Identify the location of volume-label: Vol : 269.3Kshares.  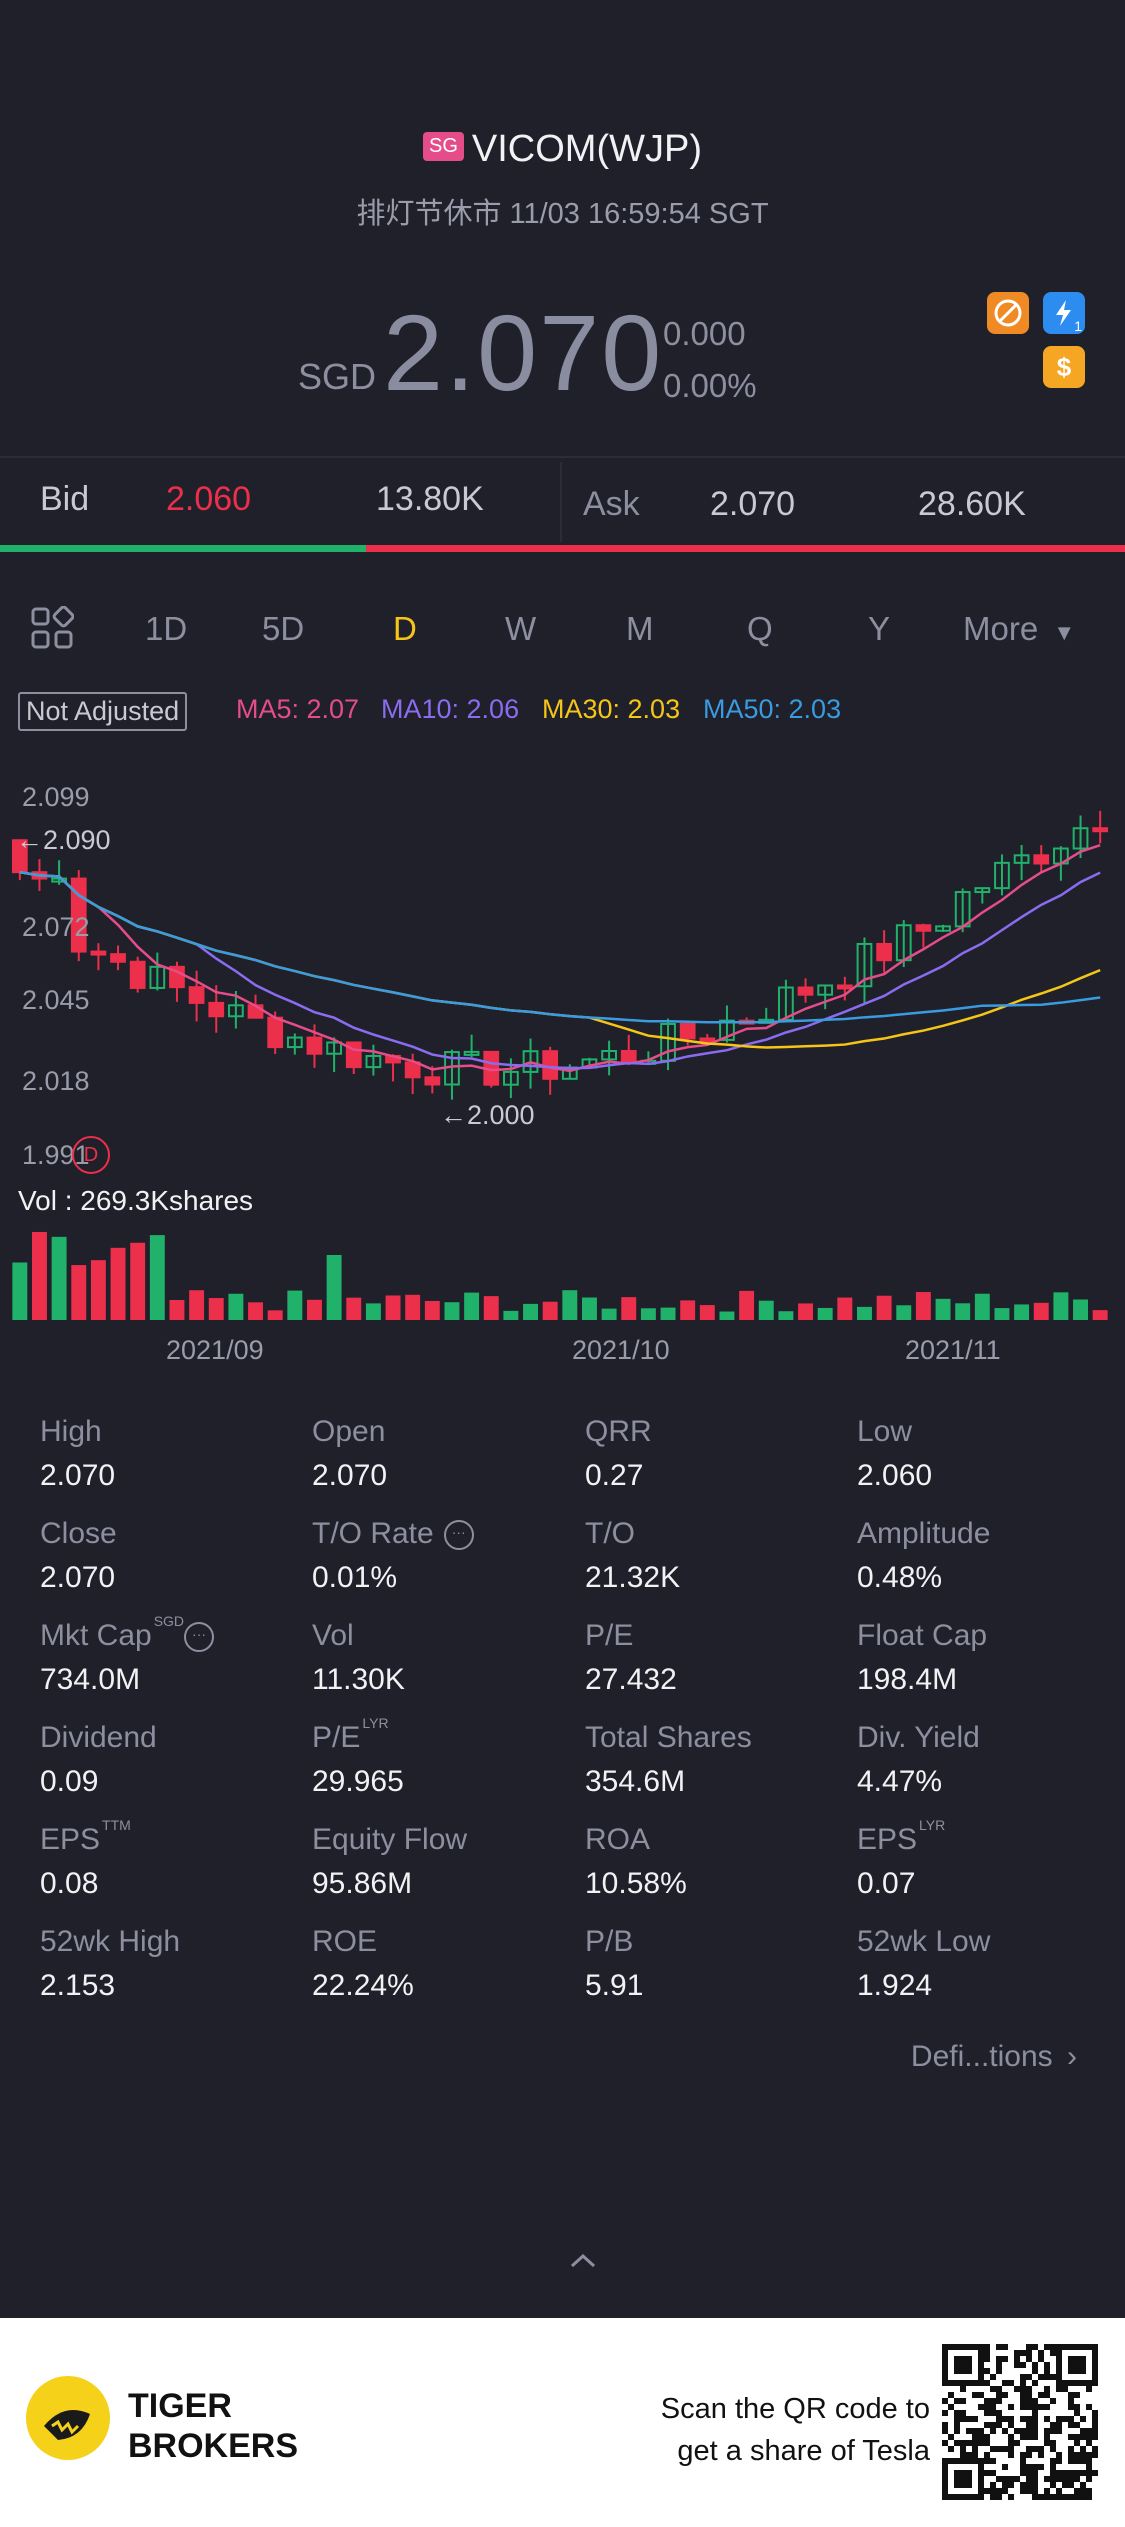
(136, 1200).